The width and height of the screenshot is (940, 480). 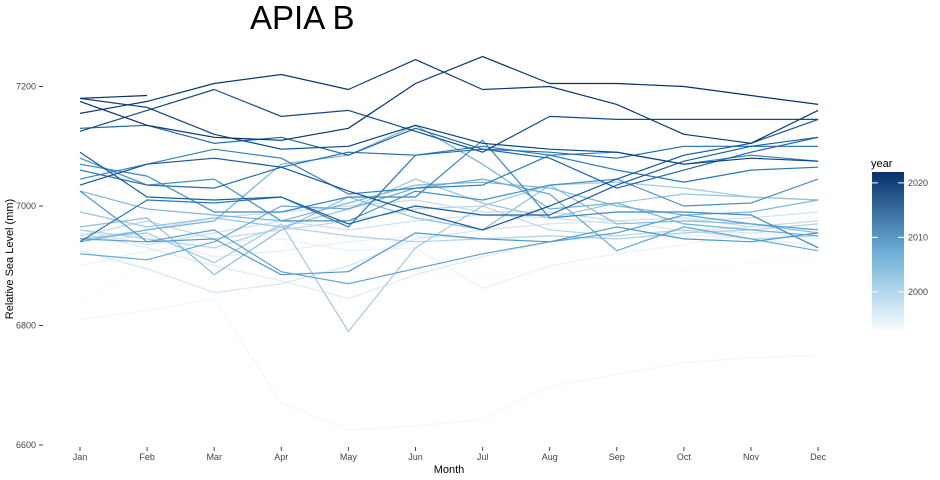 I want to click on colorbar-legend: year 2000 2010 2020, so click(x=899, y=244).